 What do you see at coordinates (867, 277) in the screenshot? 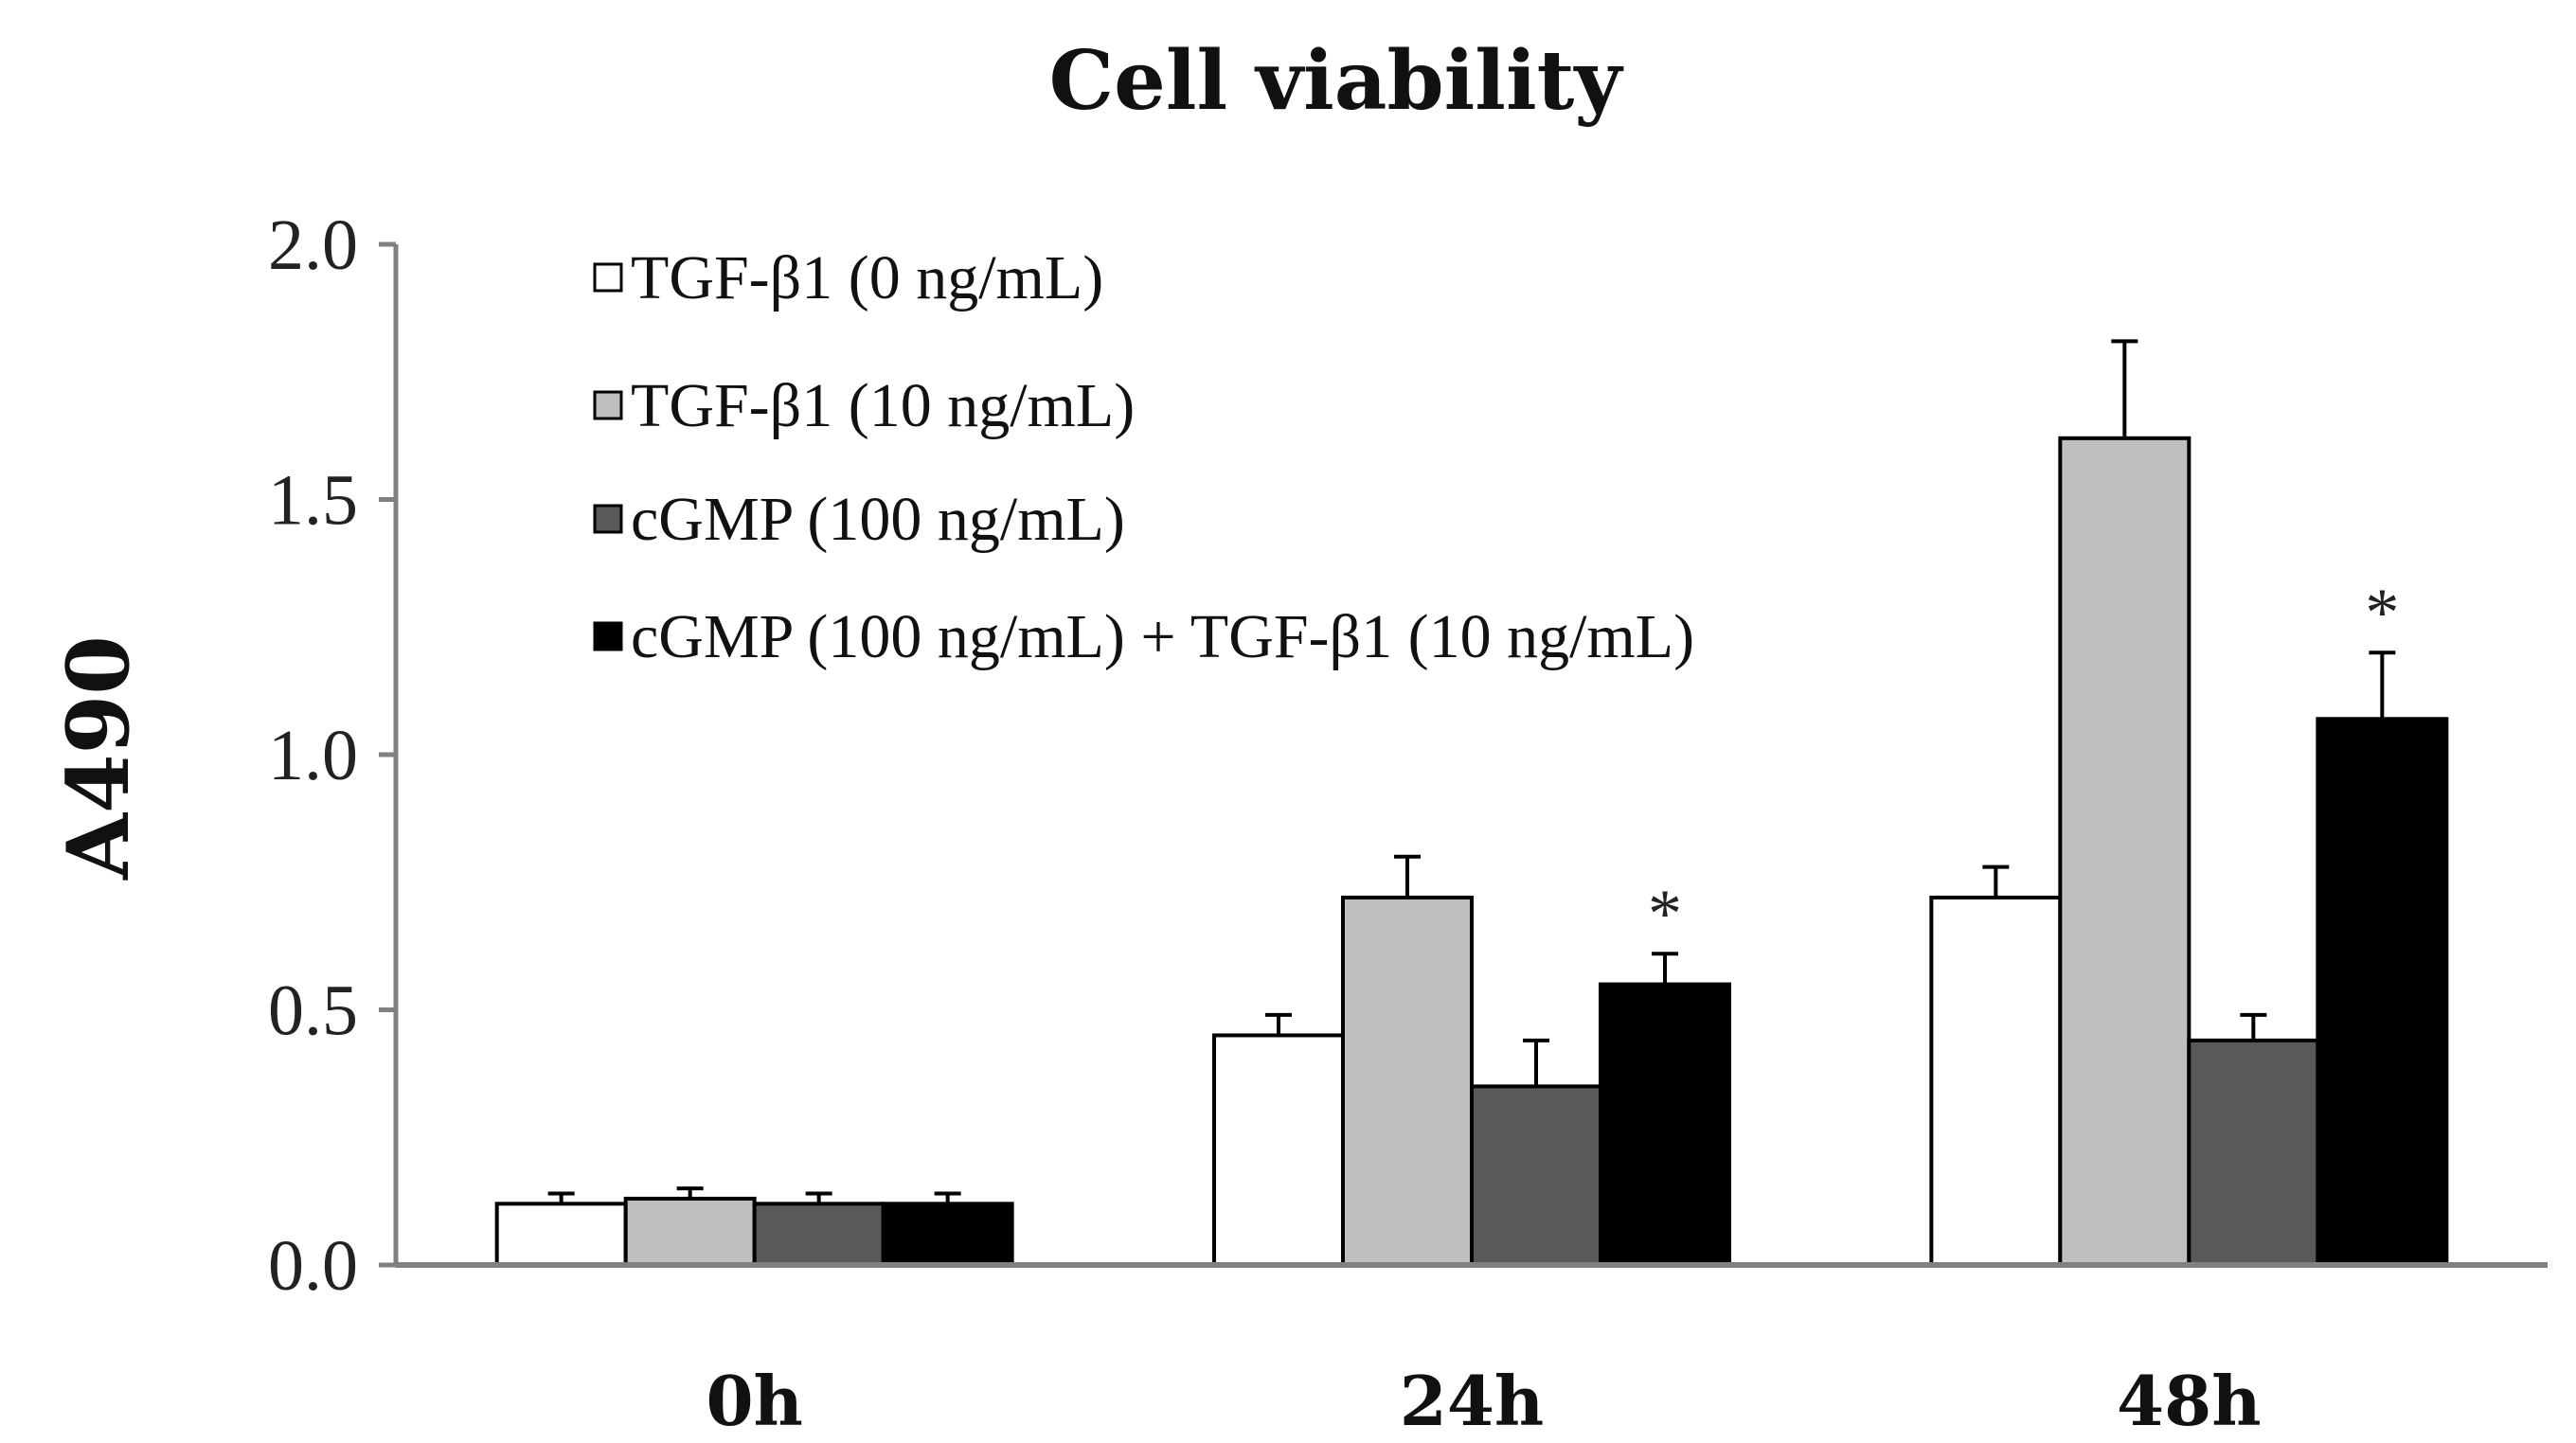
I see `legend-entry-label: TGF-β1 (0 ng/mL)` at bounding box center [867, 277].